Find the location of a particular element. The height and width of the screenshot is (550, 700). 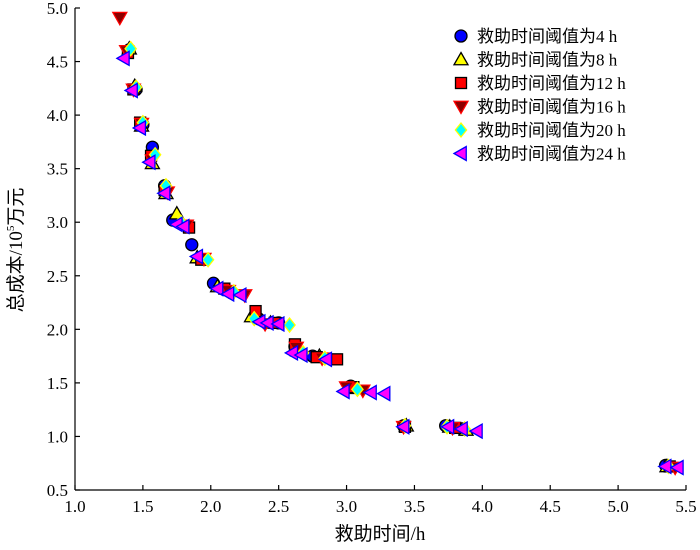

legend-label: 救助时间阈值为12 h is located at coordinates (551, 83).